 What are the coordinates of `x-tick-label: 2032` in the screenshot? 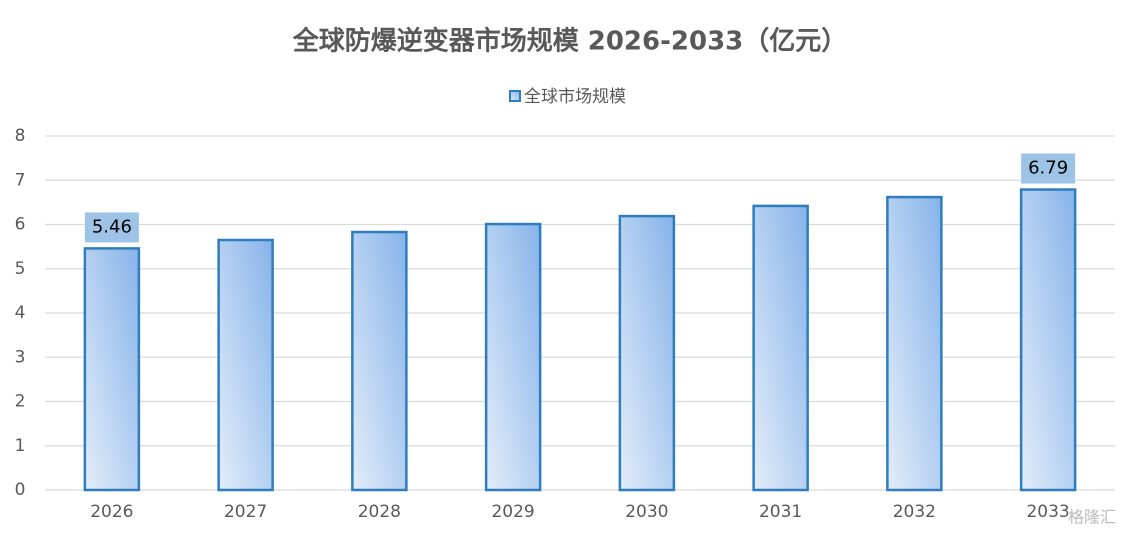 It's located at (914, 512).